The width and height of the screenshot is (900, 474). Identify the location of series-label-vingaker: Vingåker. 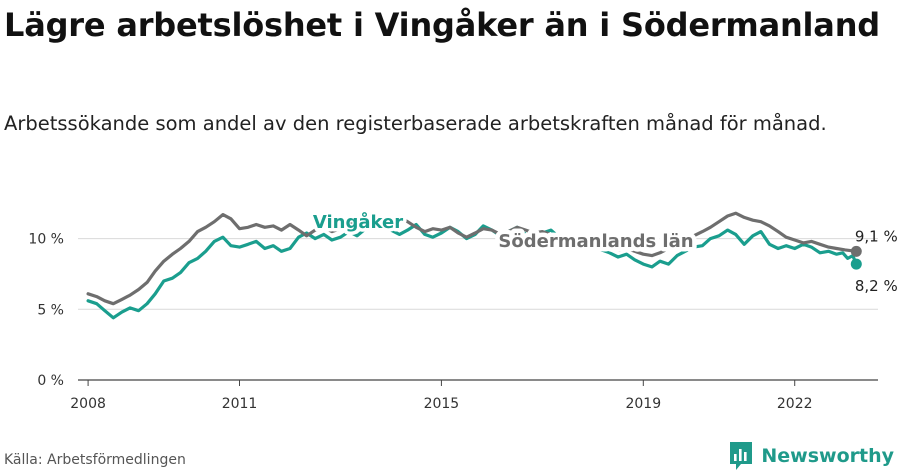
(358, 222).